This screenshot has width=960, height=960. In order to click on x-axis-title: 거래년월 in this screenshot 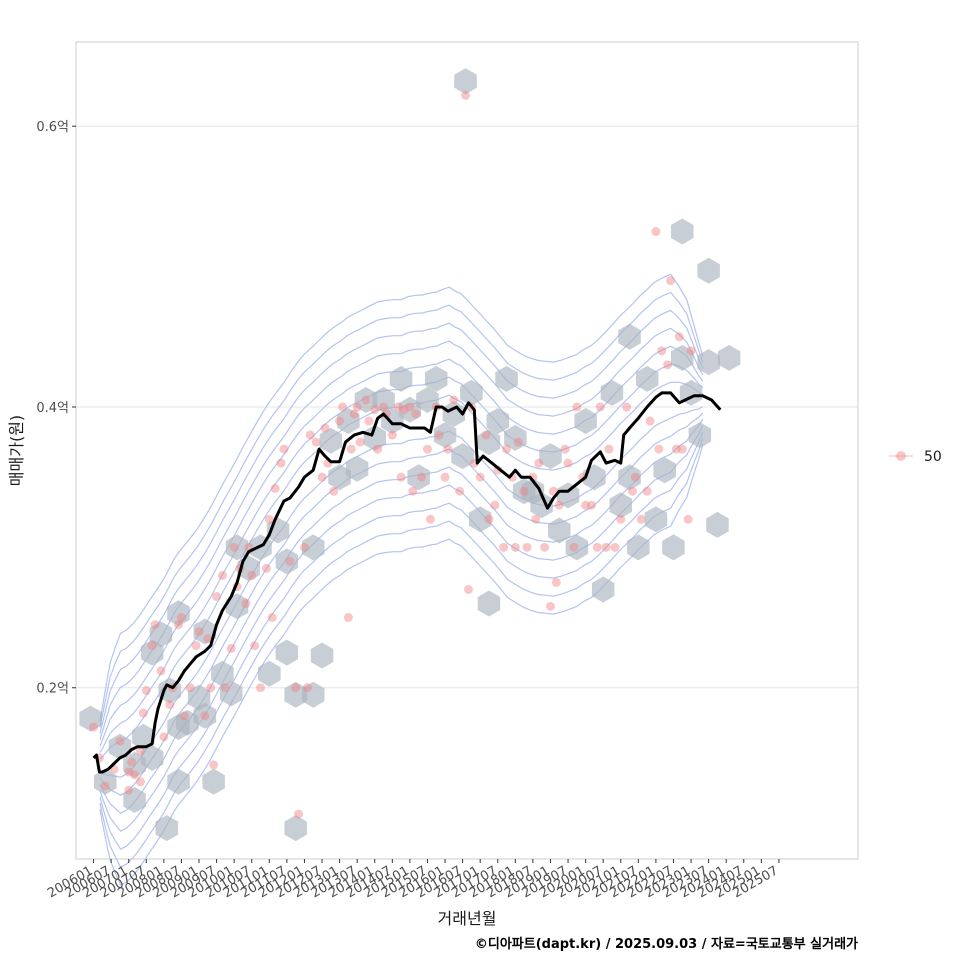, I will do `click(467, 918)`.